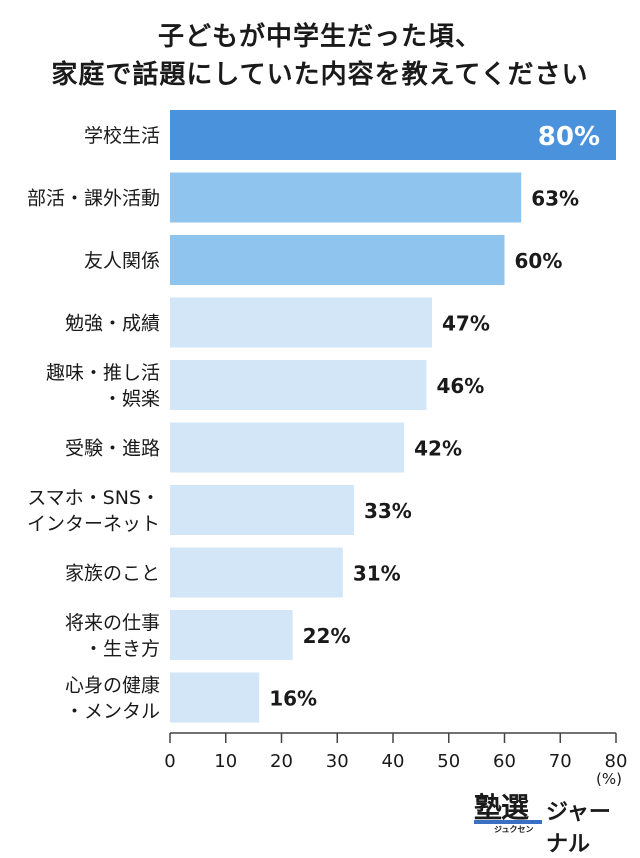 The height and width of the screenshot is (858, 640). I want to click on category-label-8-0: 将来の仕事, so click(112, 623).